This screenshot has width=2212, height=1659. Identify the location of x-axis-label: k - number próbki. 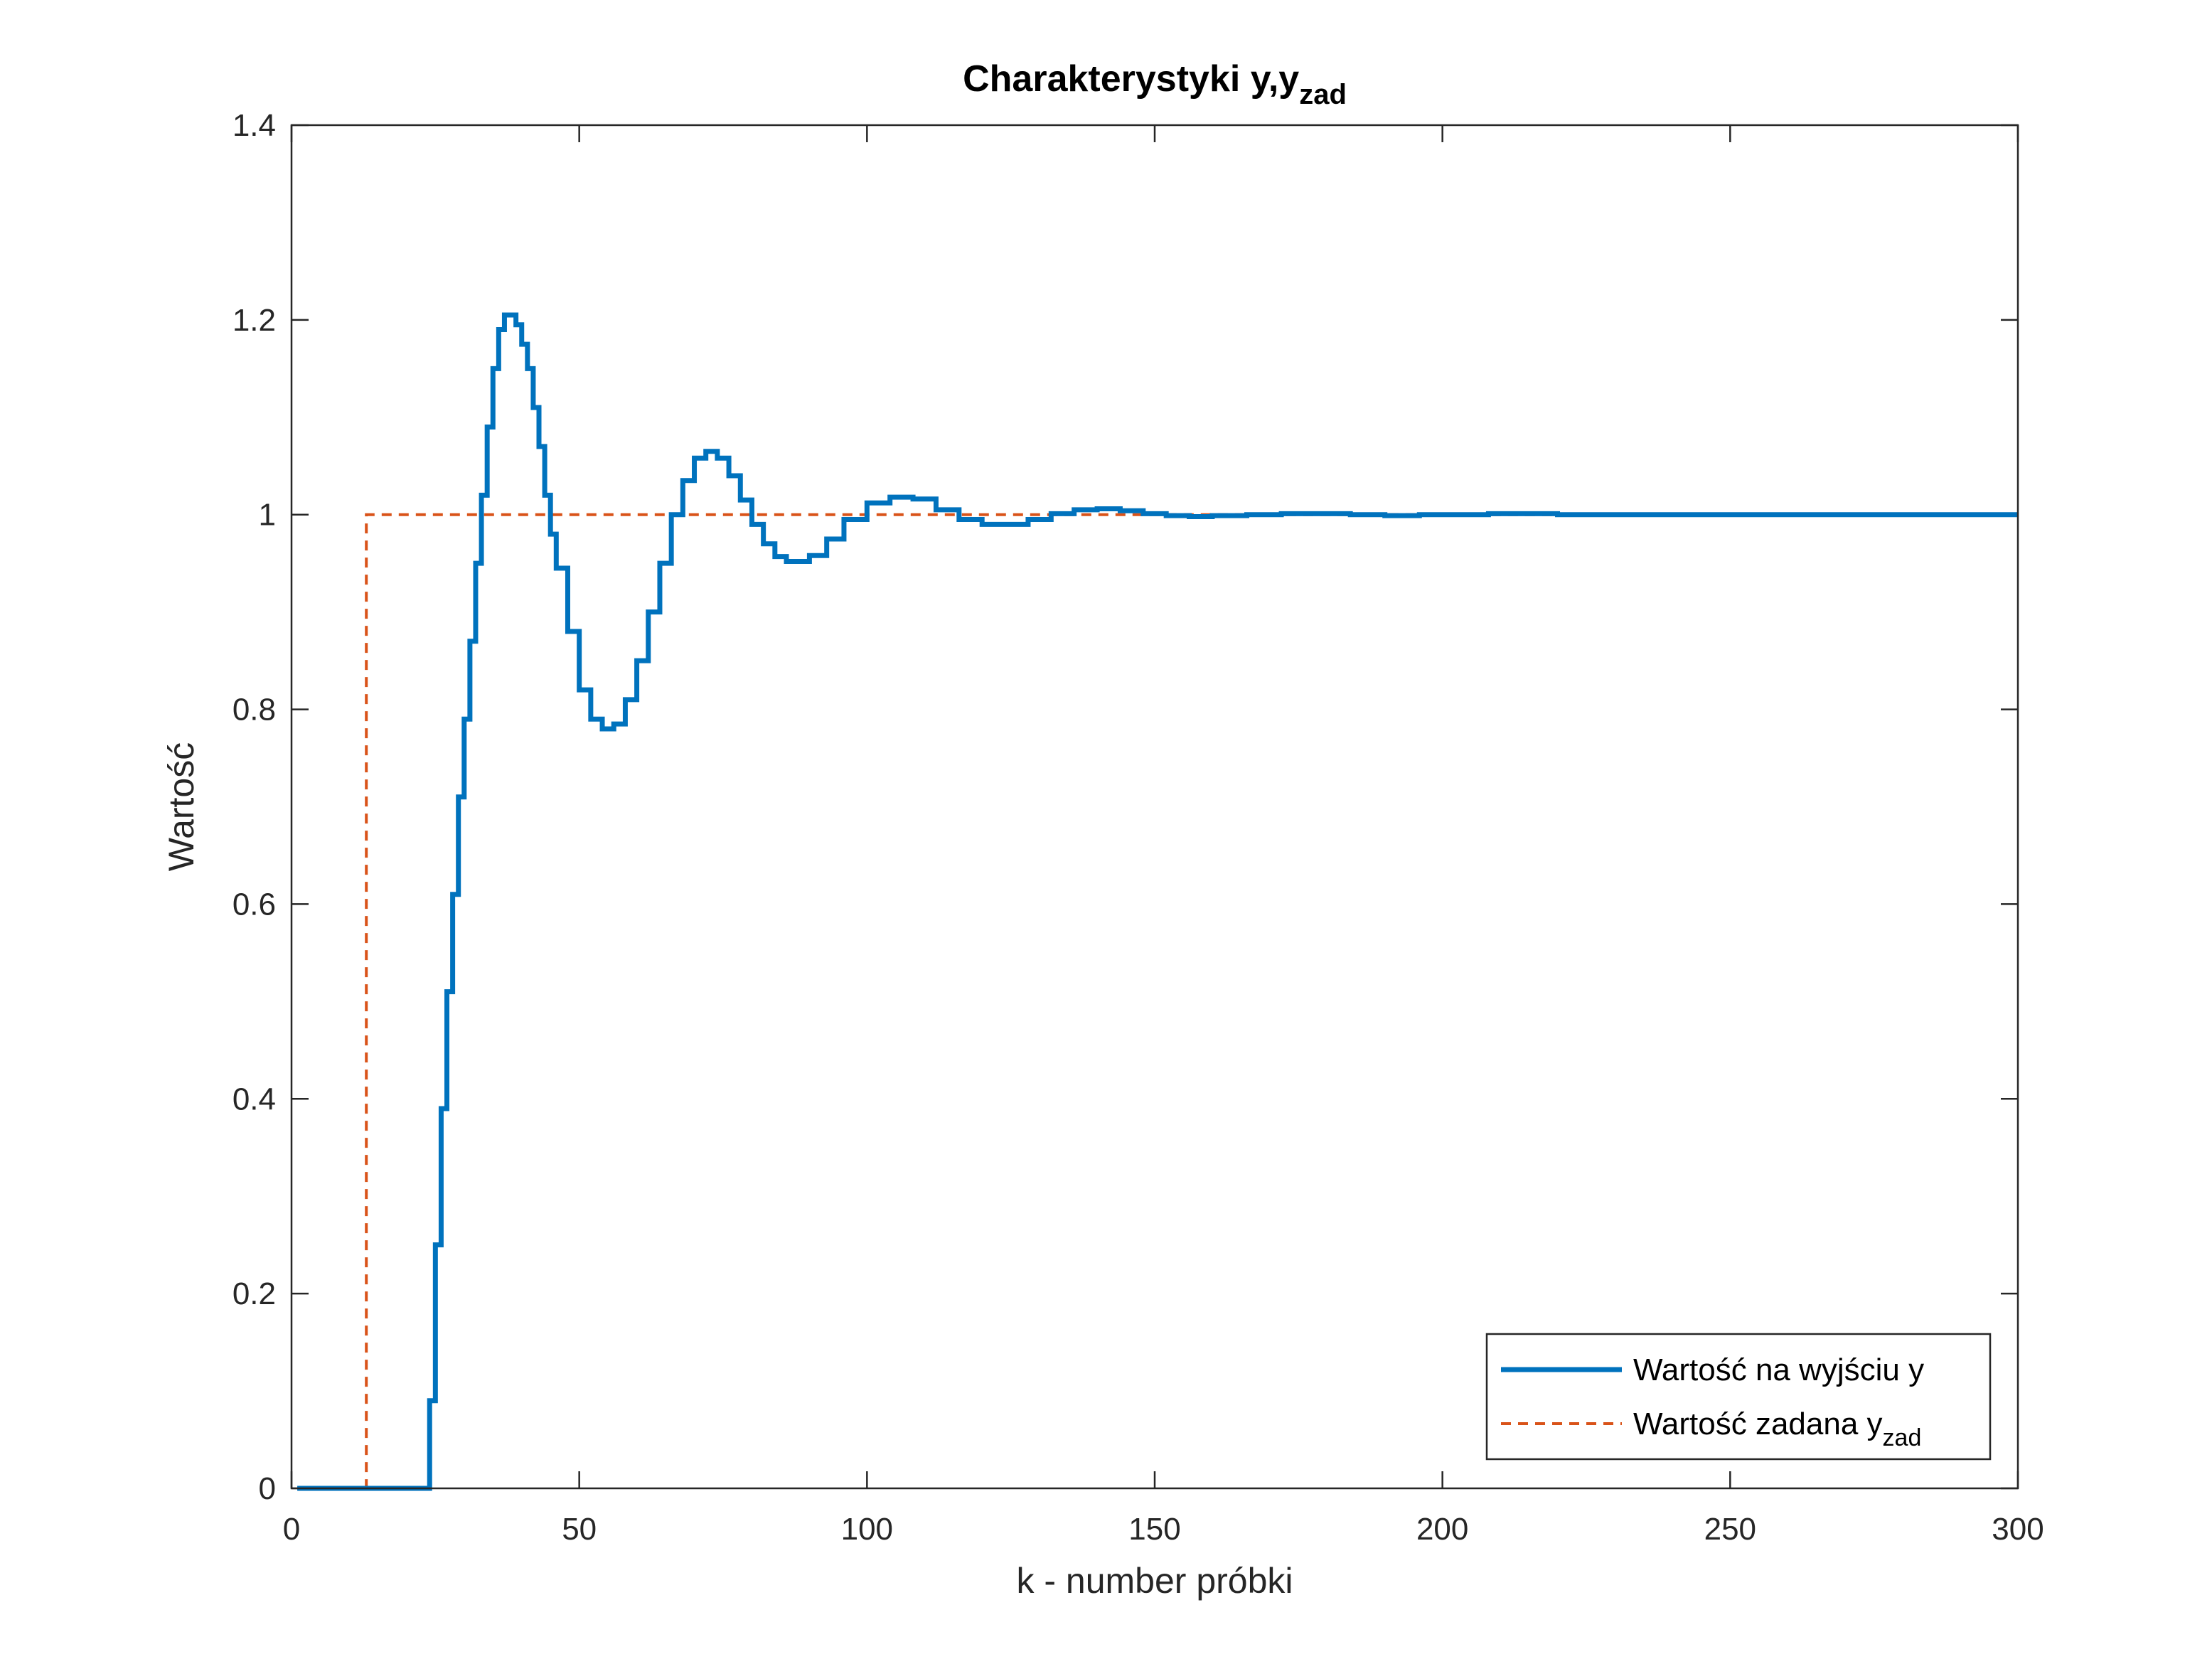
(1154, 1581).